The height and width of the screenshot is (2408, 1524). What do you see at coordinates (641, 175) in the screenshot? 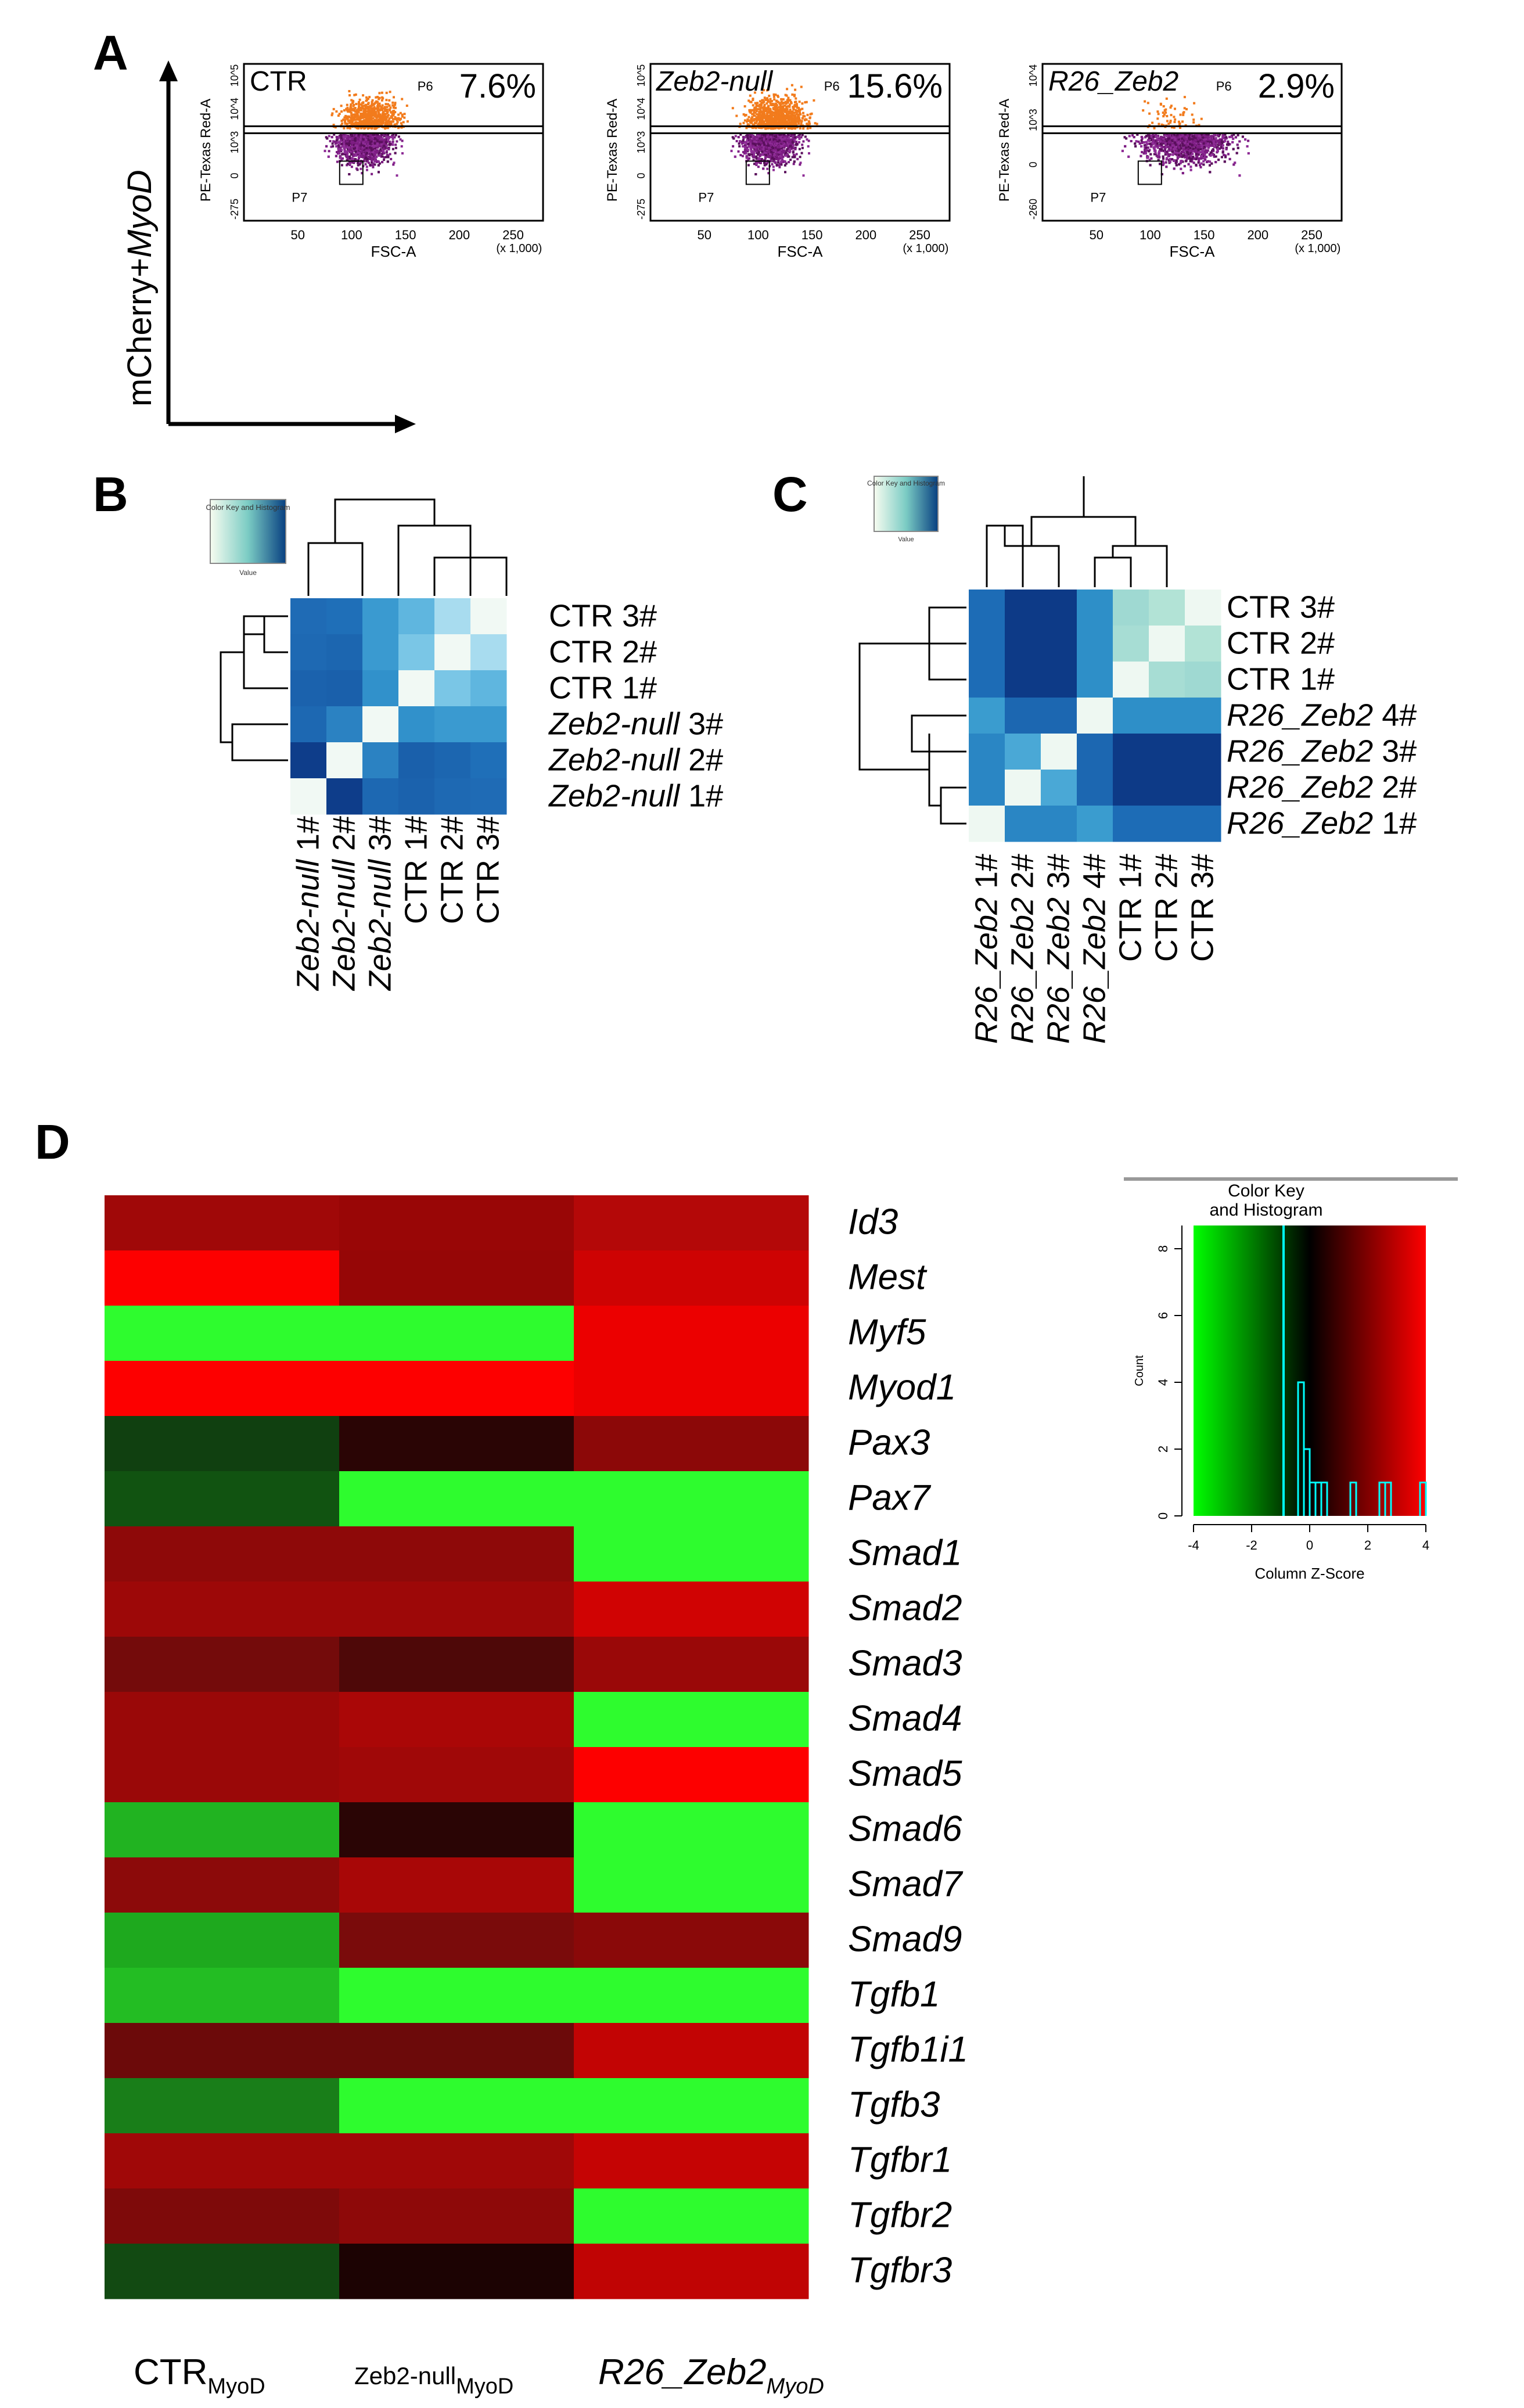
I see `facs-ytick: 0` at bounding box center [641, 175].